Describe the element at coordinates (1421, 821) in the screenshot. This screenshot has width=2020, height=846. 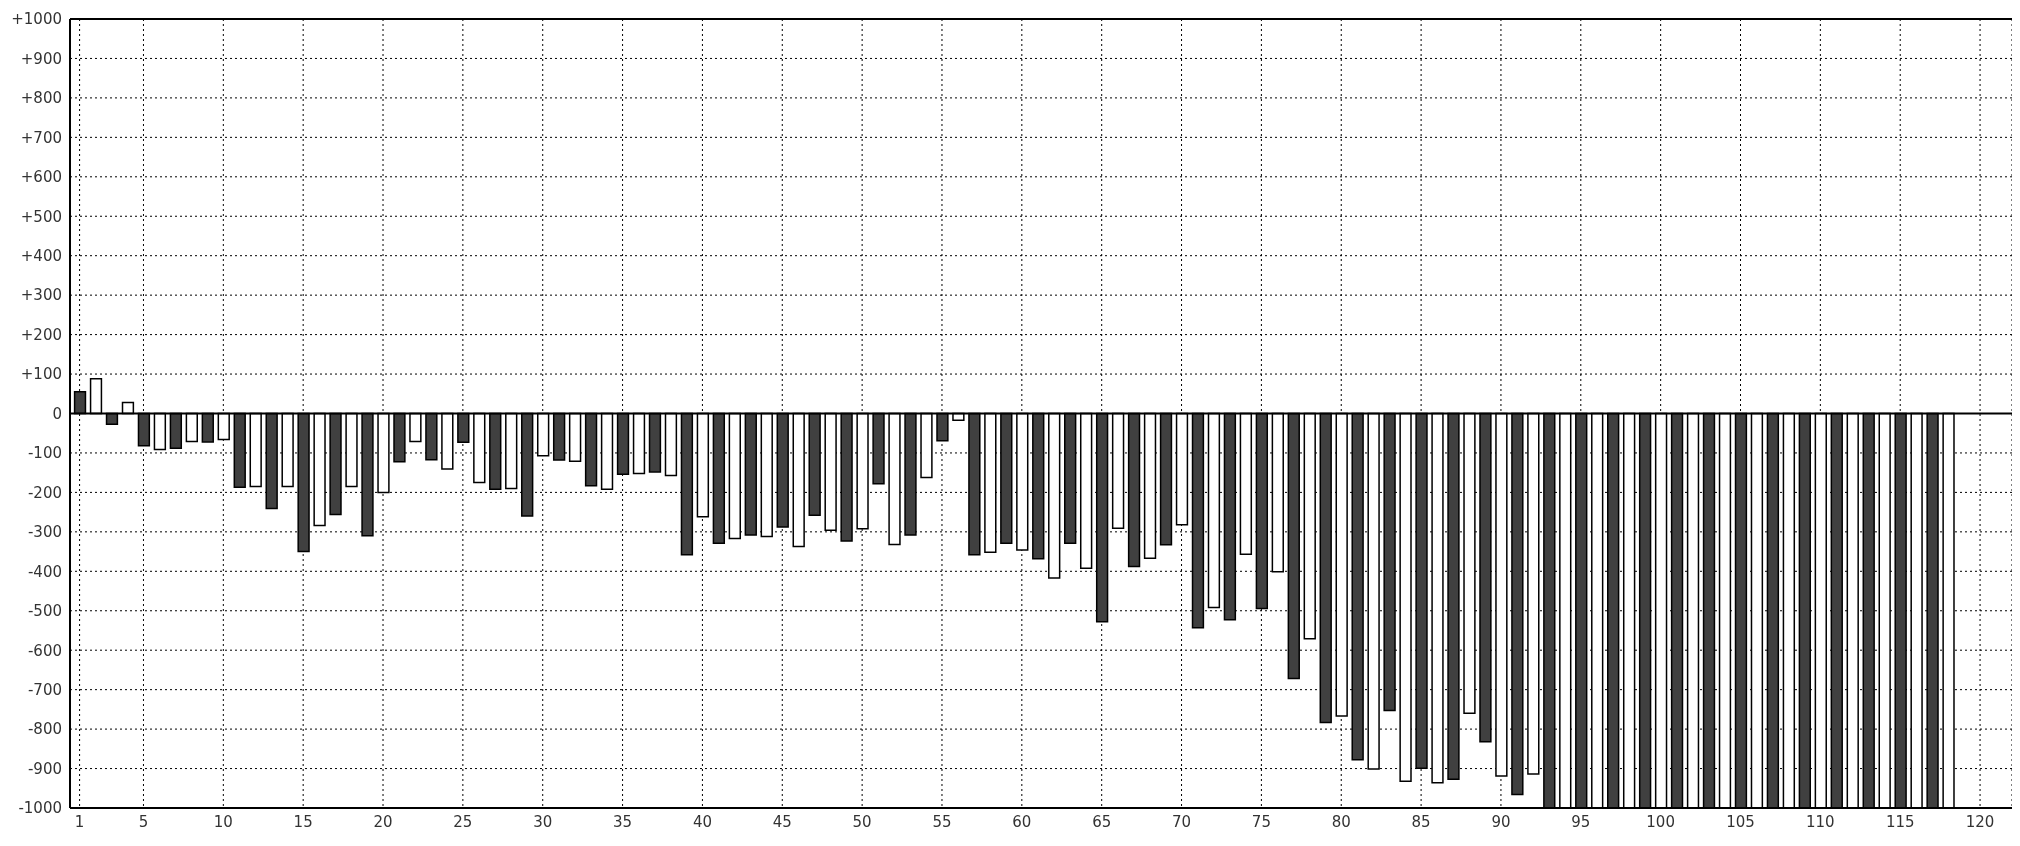
I see `x-tick-label: 85` at that location.